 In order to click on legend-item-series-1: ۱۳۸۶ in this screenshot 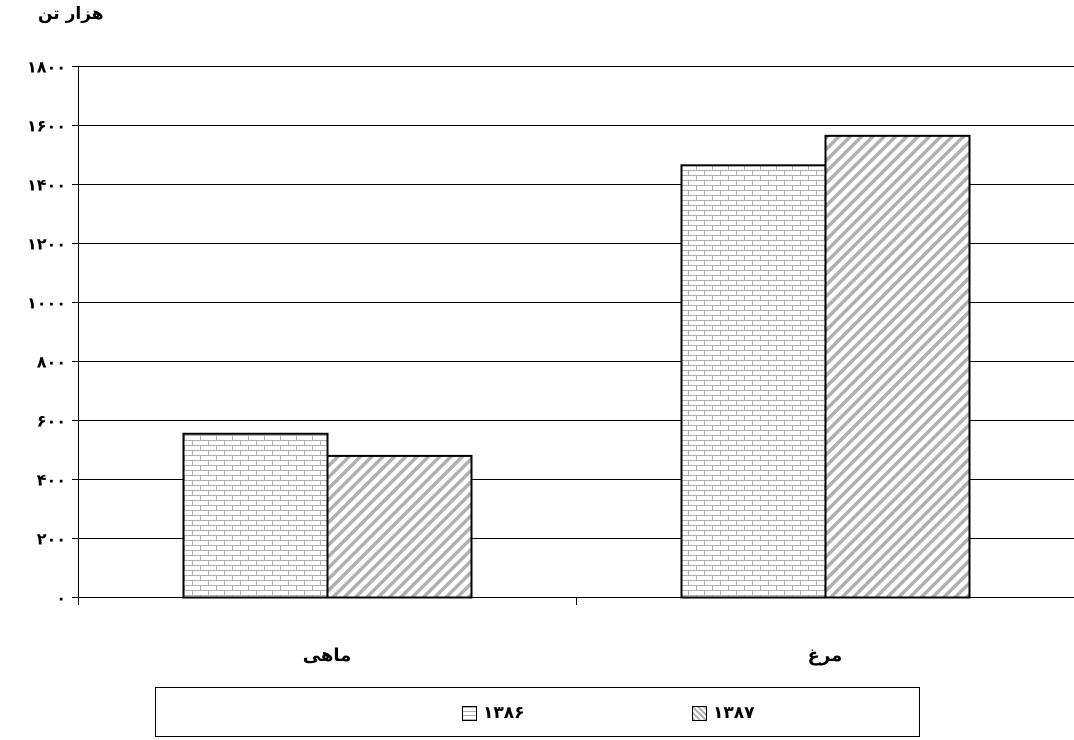, I will do `click(493, 713)`.